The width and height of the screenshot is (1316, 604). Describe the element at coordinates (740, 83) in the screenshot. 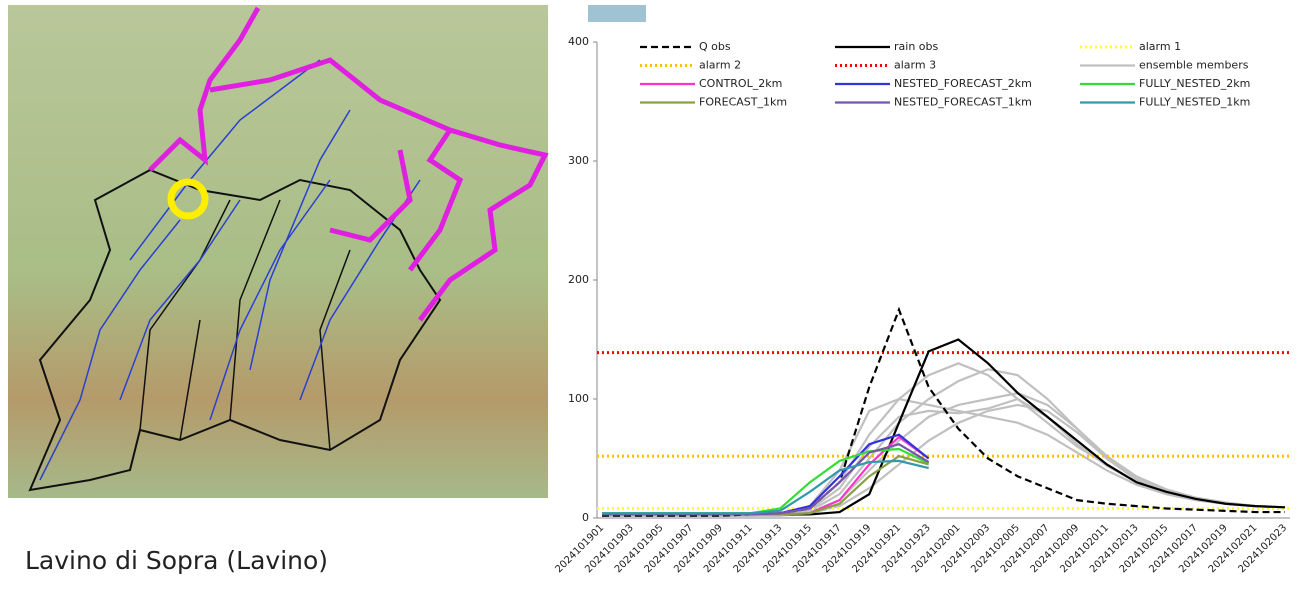

I see `legend-label: CONTROL_2km` at that location.